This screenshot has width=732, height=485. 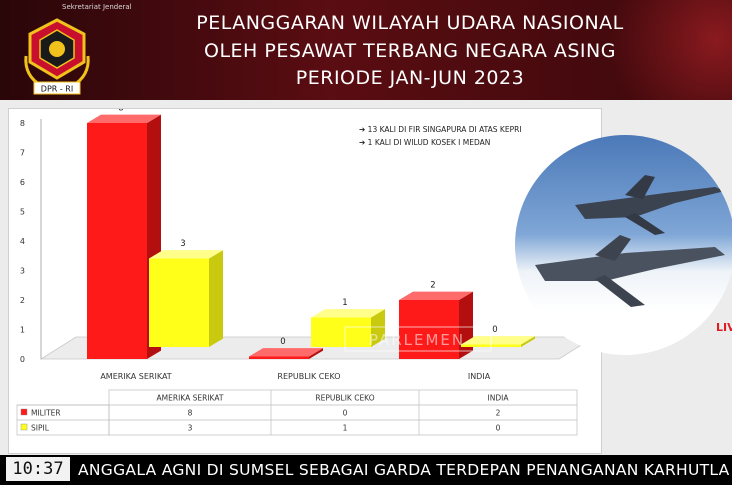 I want to click on annotation-1: ➔ 13 KALI DI FIR SINGAPURA DI ATAS KEPRI, so click(x=440, y=129).